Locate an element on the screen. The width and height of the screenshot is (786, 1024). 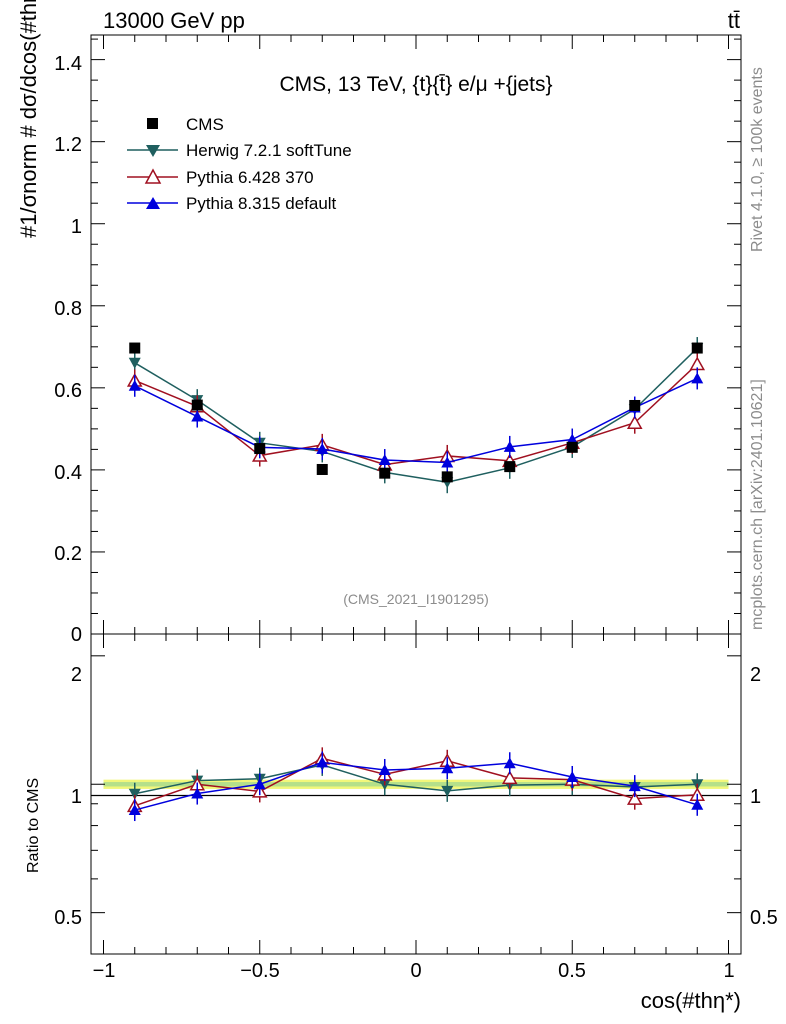
legend-marker-pythia8 is located at coordinates (153, 203).